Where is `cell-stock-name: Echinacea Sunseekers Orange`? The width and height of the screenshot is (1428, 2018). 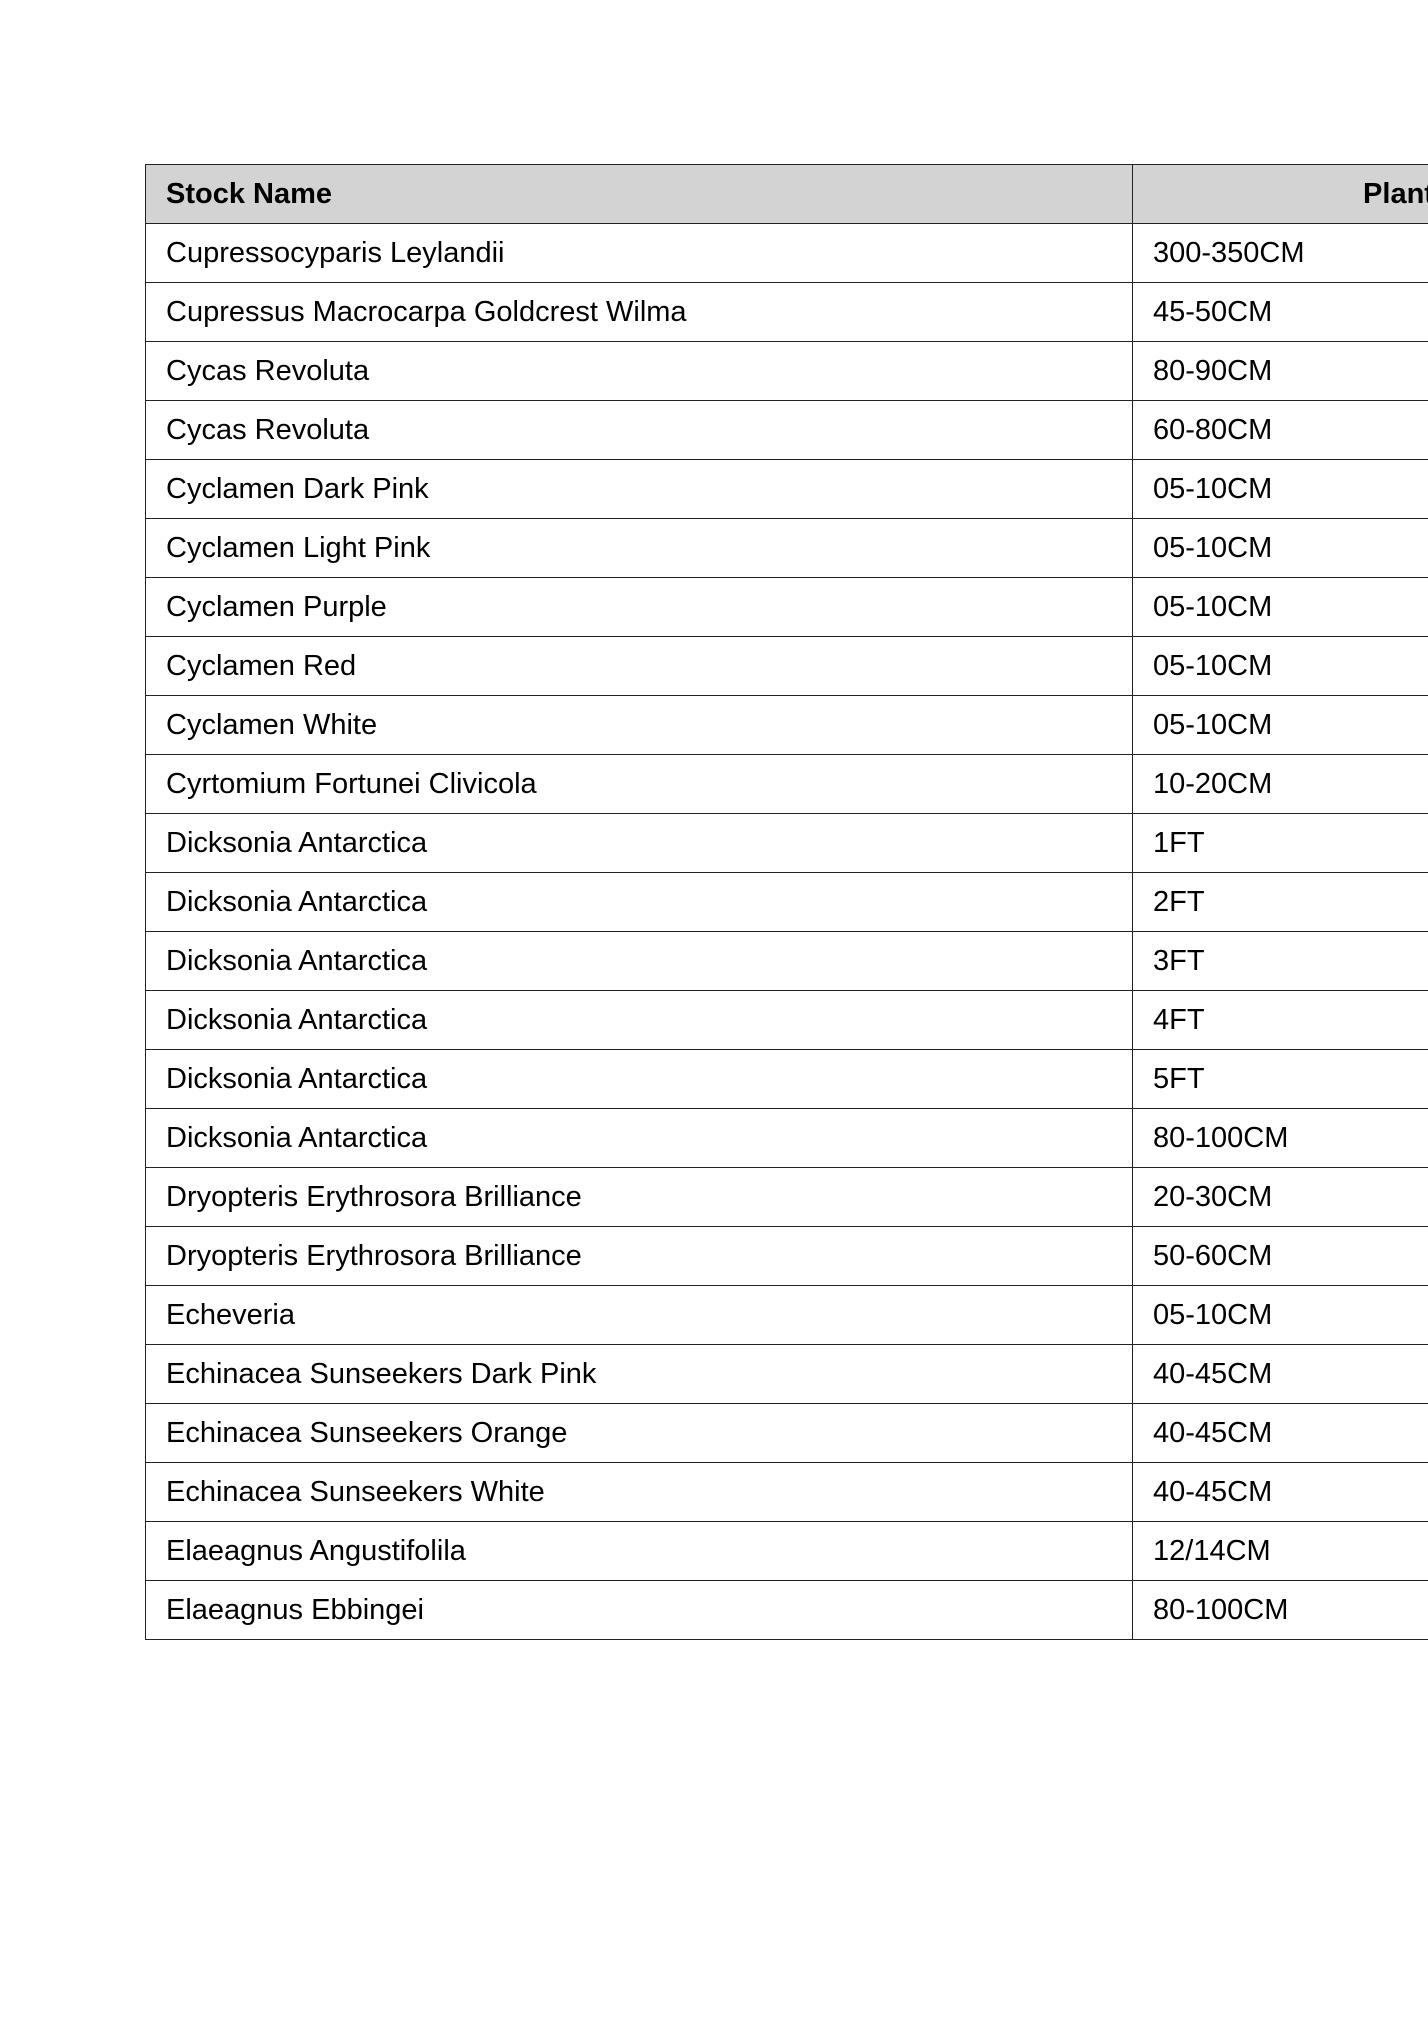
cell-stock-name: Echinacea Sunseekers Orange is located at coordinates (639, 1433).